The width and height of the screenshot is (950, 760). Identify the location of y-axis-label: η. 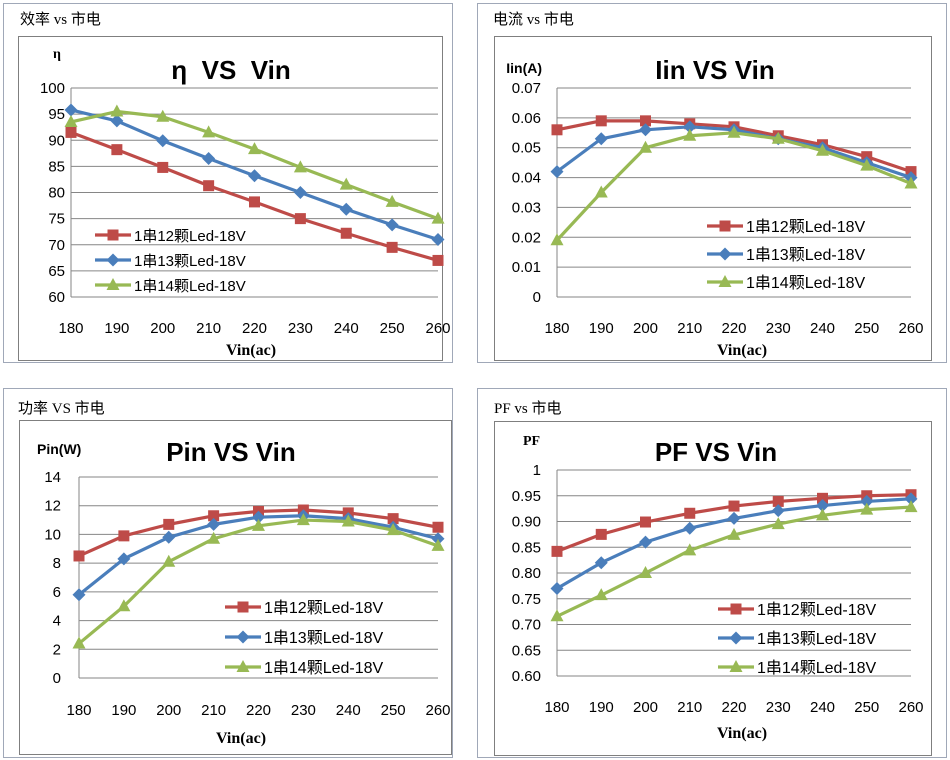
(57, 54).